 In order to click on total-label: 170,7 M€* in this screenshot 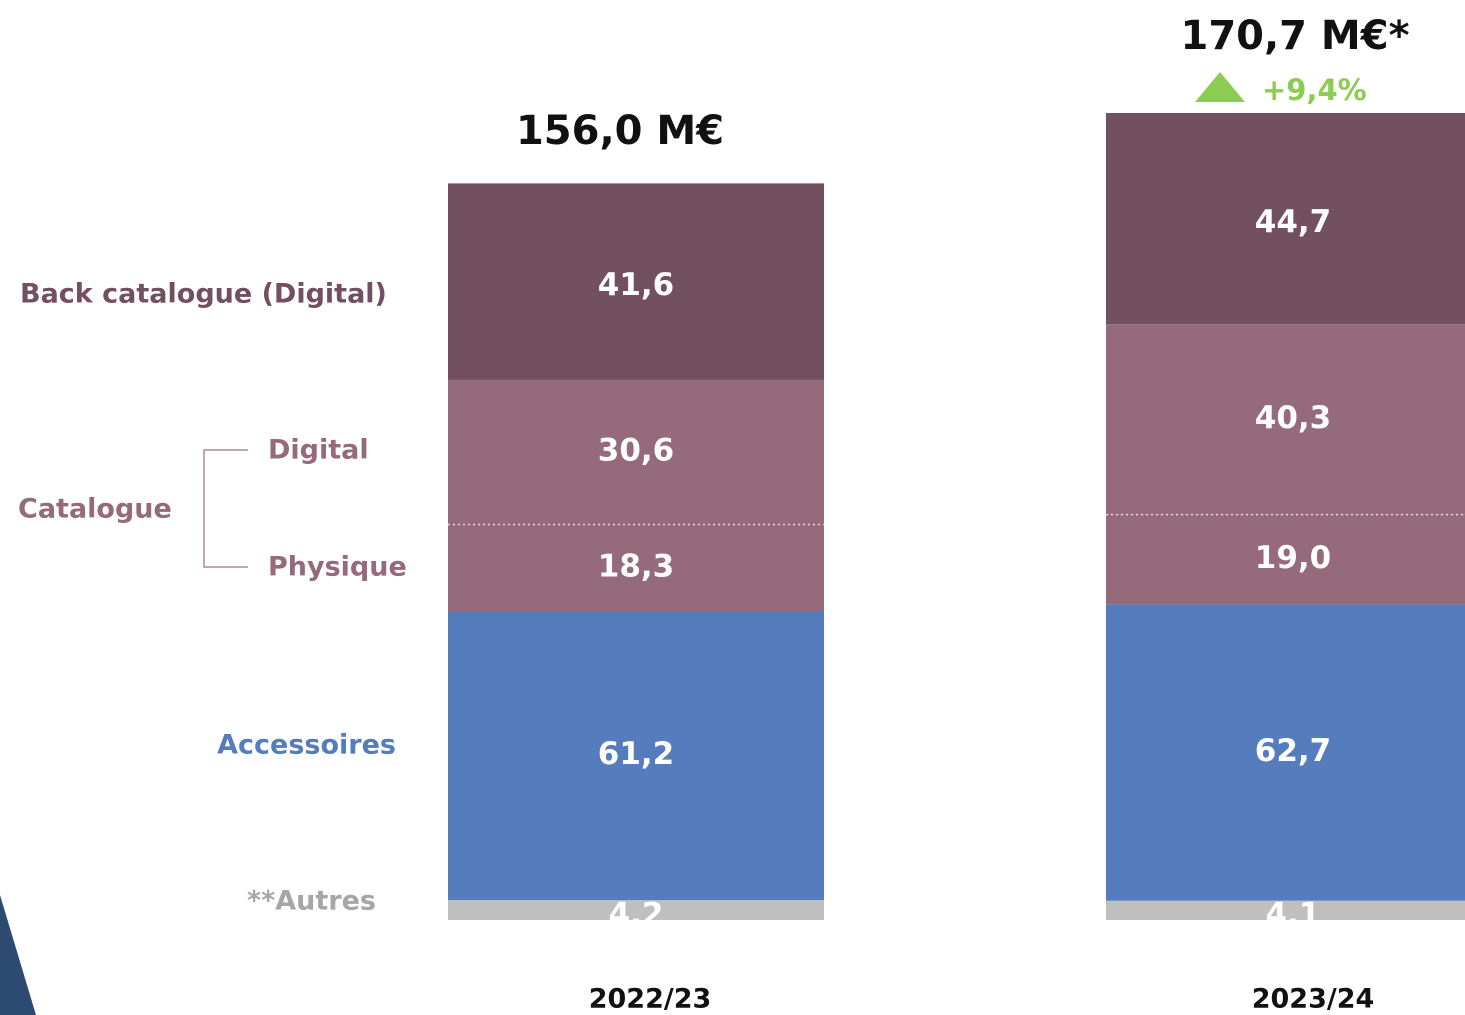, I will do `click(1294, 36)`.